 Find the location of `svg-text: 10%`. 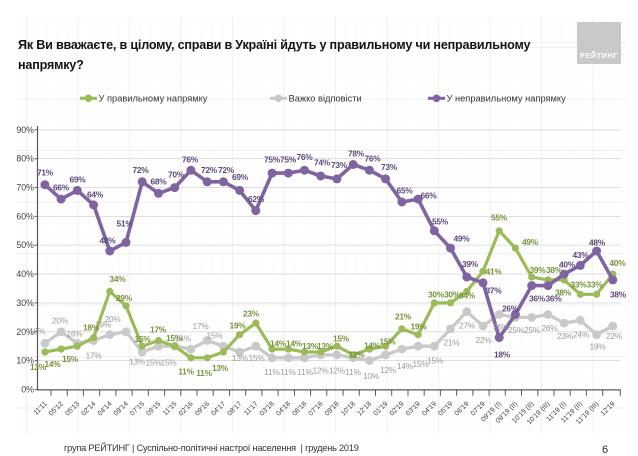

svg-text: 10% is located at coordinates (371, 376).